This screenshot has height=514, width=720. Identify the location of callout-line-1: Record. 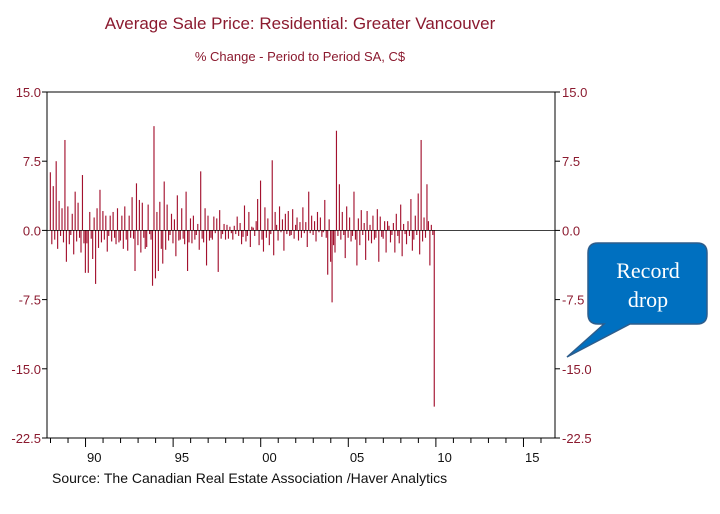
(648, 270).